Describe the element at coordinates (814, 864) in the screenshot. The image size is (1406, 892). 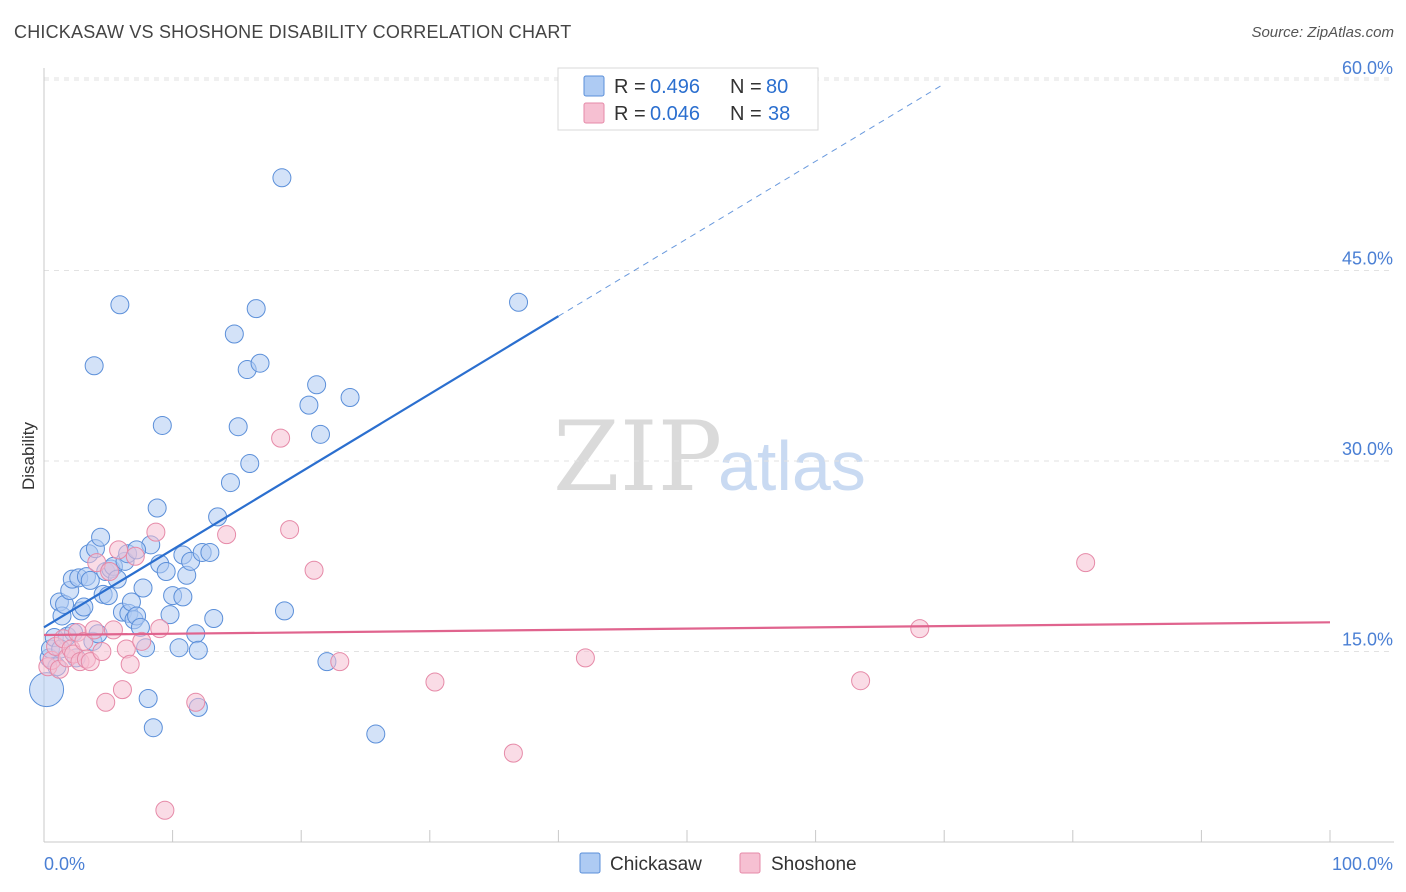
I see `legend-shoshone-label: Shoshone` at that location.